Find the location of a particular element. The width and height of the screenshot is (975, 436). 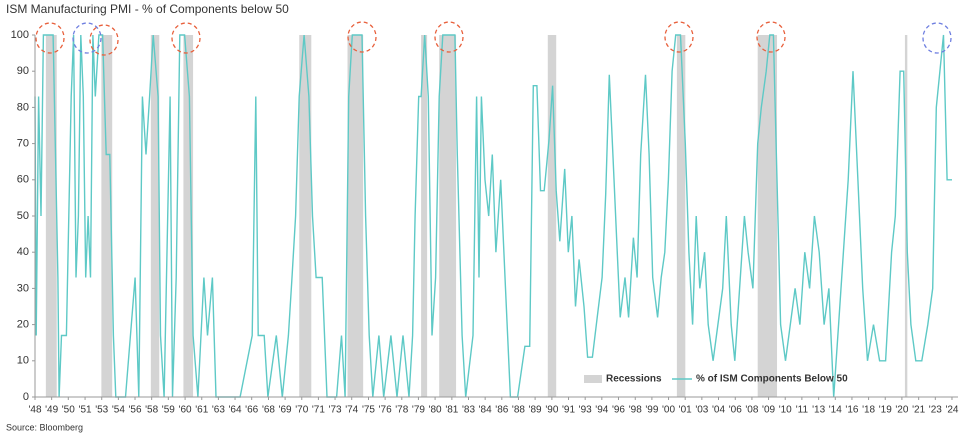

x-tick-label: '11 is located at coordinates (802, 410).